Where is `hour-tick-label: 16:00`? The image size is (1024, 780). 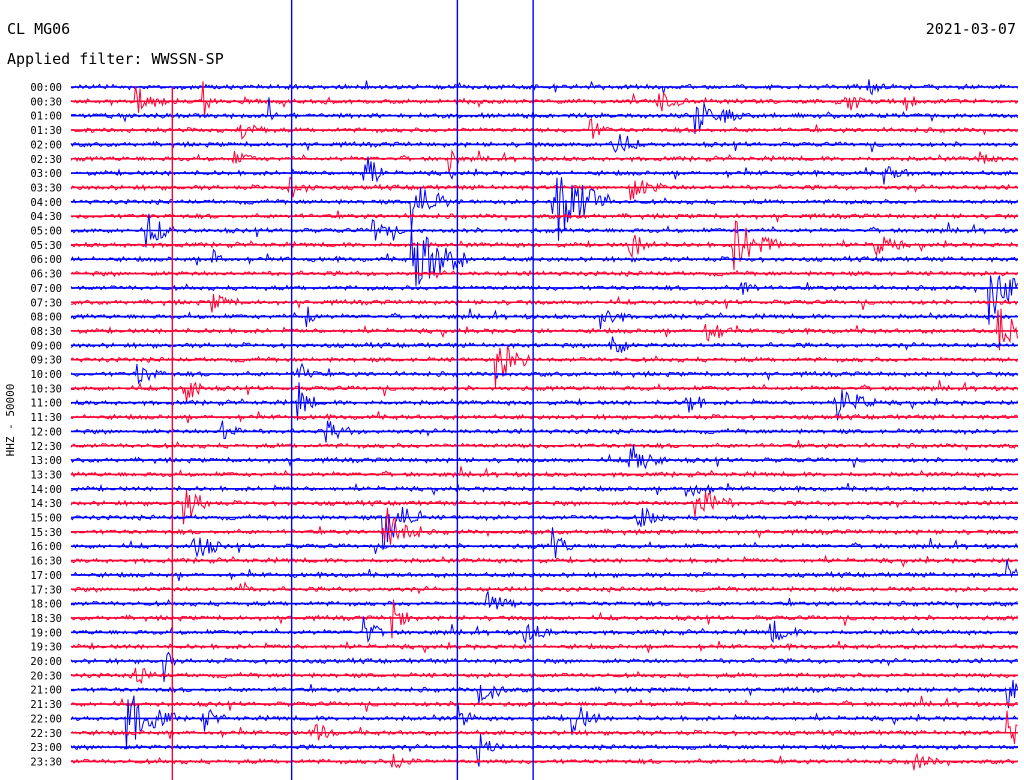 hour-tick-label: 16:00 is located at coordinates (46, 547).